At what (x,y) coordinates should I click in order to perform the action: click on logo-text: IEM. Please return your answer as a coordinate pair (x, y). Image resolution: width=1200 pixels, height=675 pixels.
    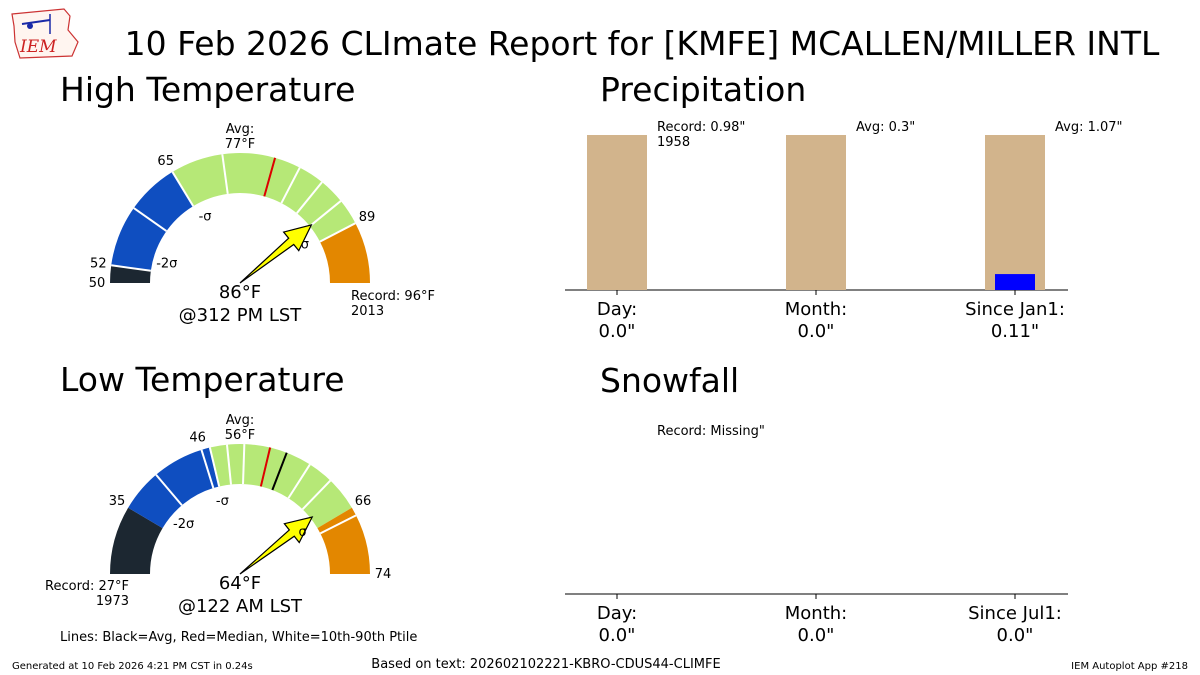
    Looking at the image, I should click on (38, 47).